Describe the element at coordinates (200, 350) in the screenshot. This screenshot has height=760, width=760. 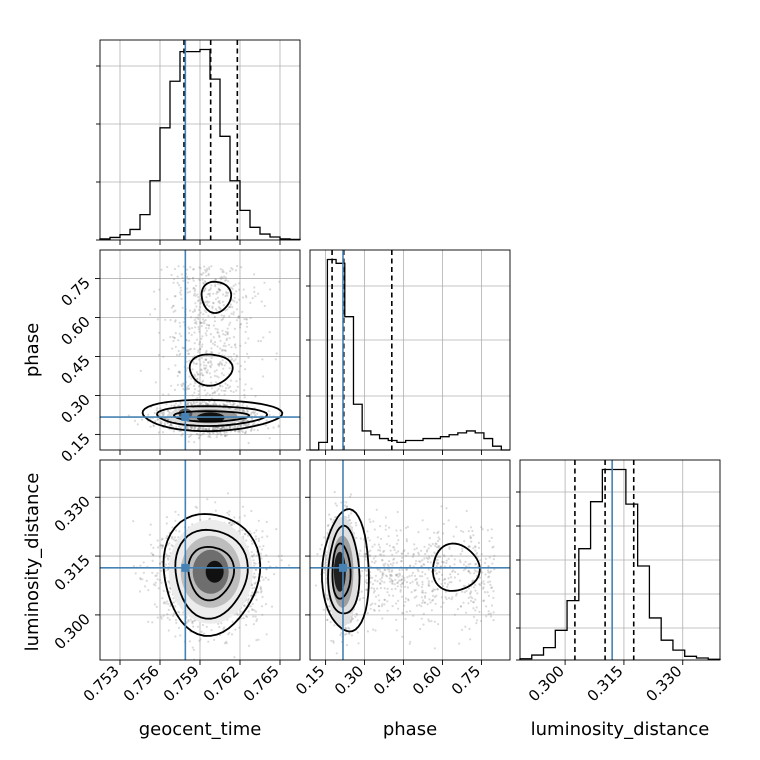
I see `panel-2d-geocent-time-vs-phase` at that location.